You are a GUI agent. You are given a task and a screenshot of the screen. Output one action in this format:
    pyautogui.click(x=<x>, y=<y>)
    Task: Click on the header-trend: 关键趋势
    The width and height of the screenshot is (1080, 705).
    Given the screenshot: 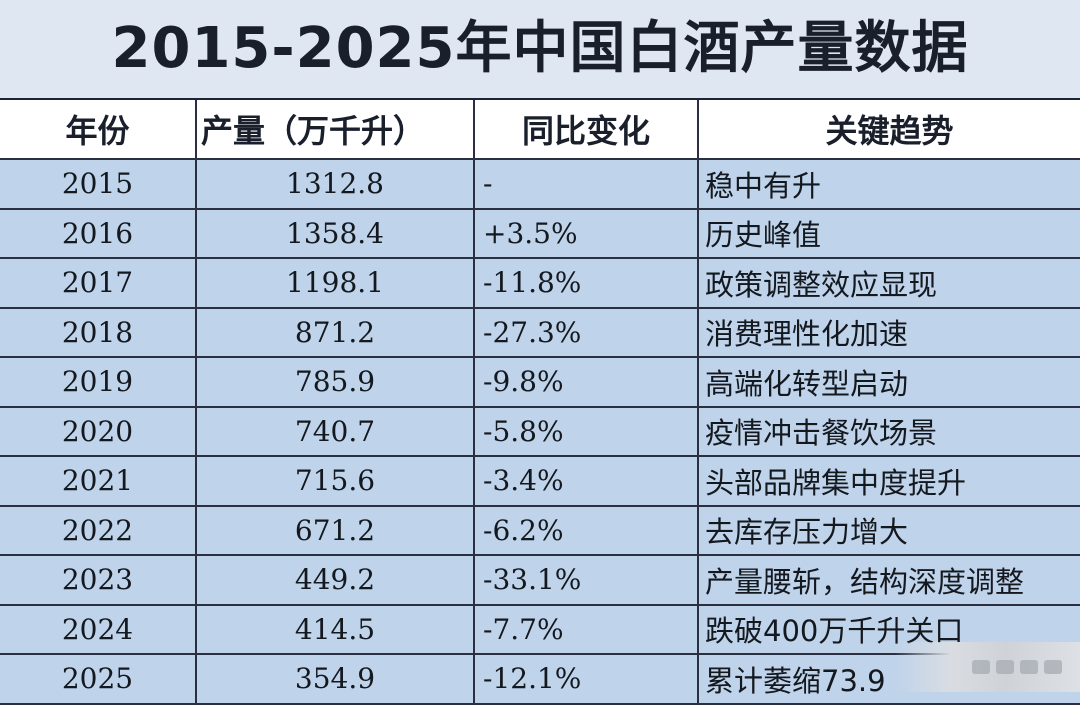 What is the action you would take?
    pyautogui.click(x=889, y=130)
    